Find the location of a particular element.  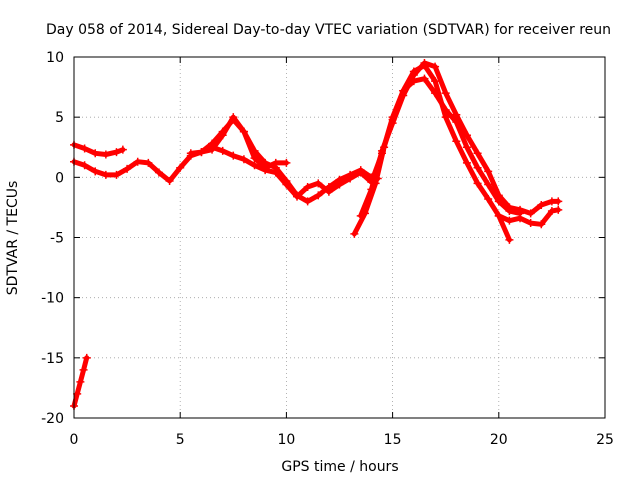

y-tick-label: 5 is located at coordinates (59, 118).